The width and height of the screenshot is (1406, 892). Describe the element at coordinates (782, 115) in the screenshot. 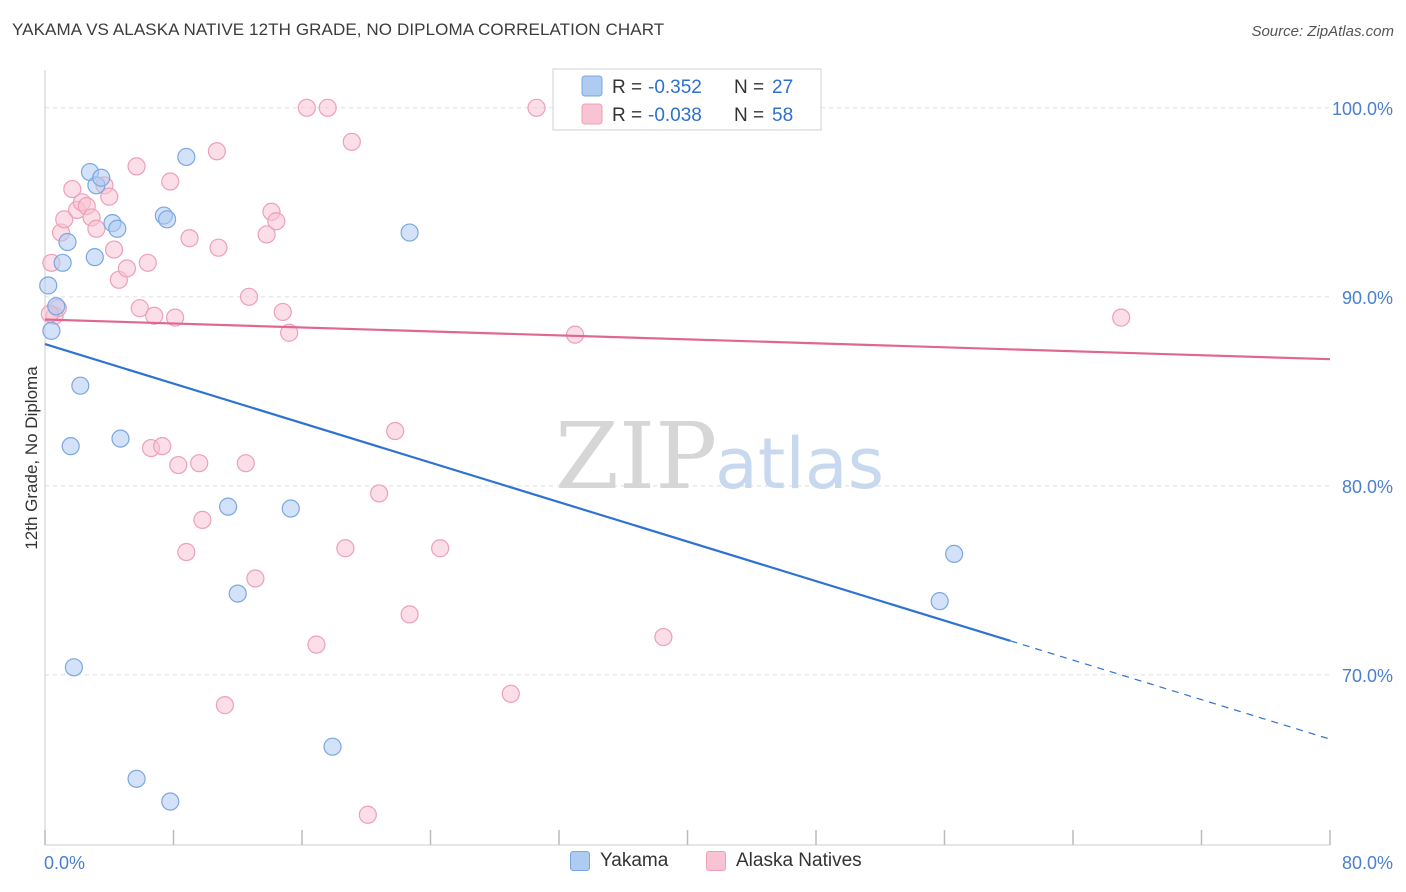

I see `legend-n-value: 58` at that location.